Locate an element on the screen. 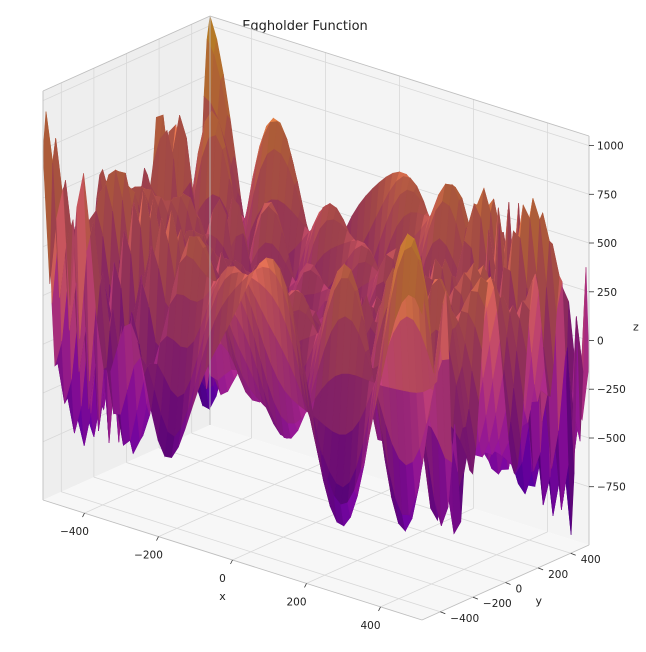  x-tick-label: 0 is located at coordinates (222, 579).